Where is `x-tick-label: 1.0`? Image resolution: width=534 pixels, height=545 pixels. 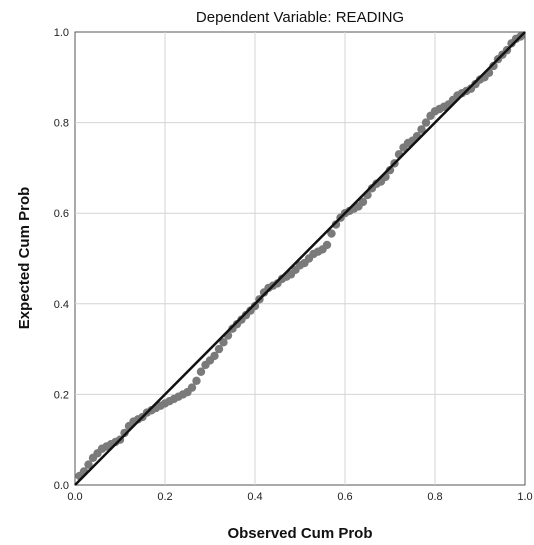 x-tick-label: 1.0 is located at coordinates (524, 497).